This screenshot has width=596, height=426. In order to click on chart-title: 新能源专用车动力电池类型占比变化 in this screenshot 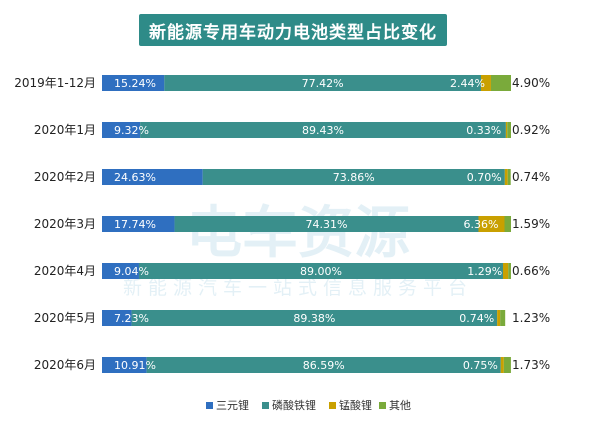, I will do `click(293, 32)`.